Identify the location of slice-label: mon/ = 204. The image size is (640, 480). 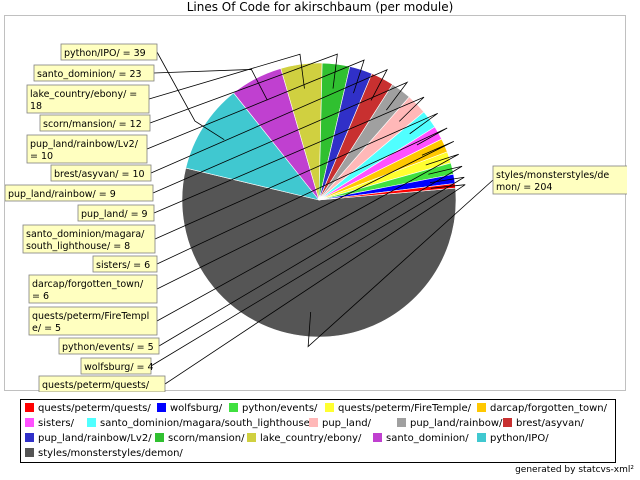
(524, 187).